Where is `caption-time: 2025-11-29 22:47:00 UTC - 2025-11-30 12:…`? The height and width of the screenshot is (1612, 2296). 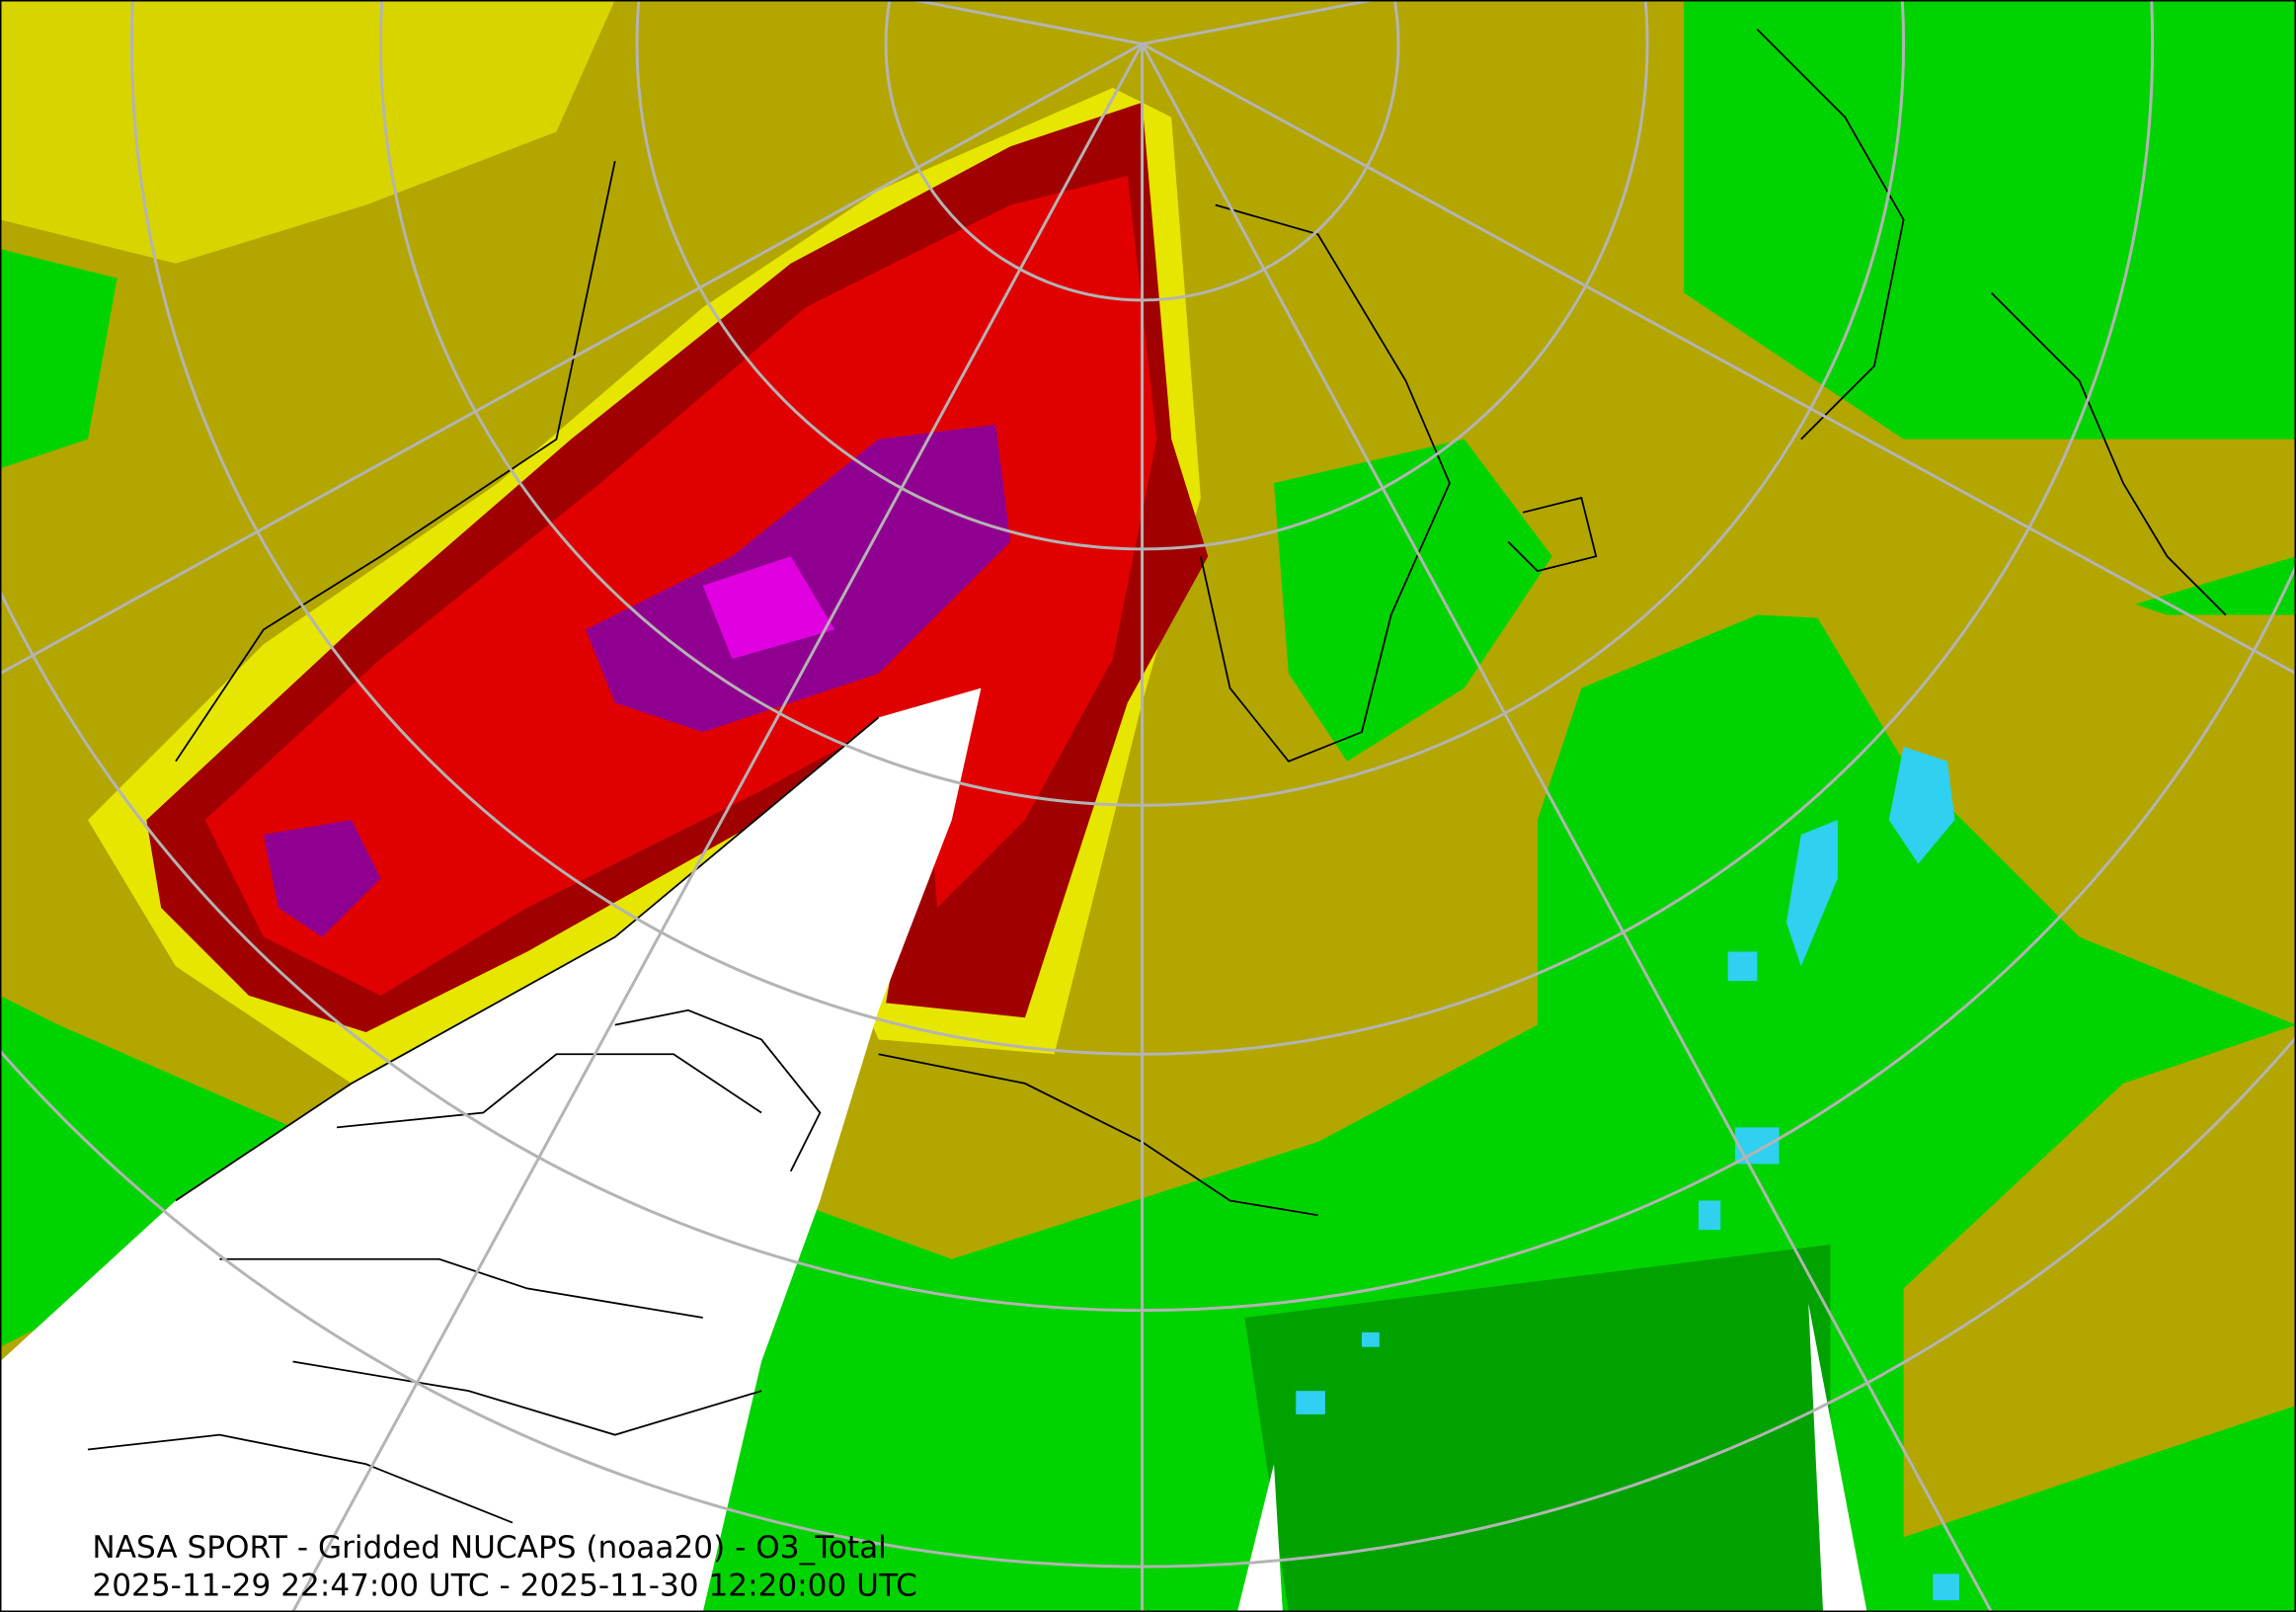
caption-time: 2025-11-29 22:47:00 UTC - 2025-11-30 12:… is located at coordinates (504, 1586).